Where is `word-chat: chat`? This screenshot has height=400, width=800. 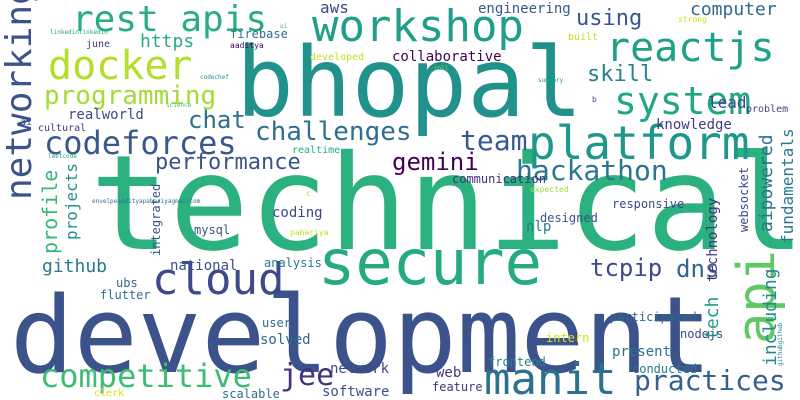 word-chat: chat is located at coordinates (217, 120).